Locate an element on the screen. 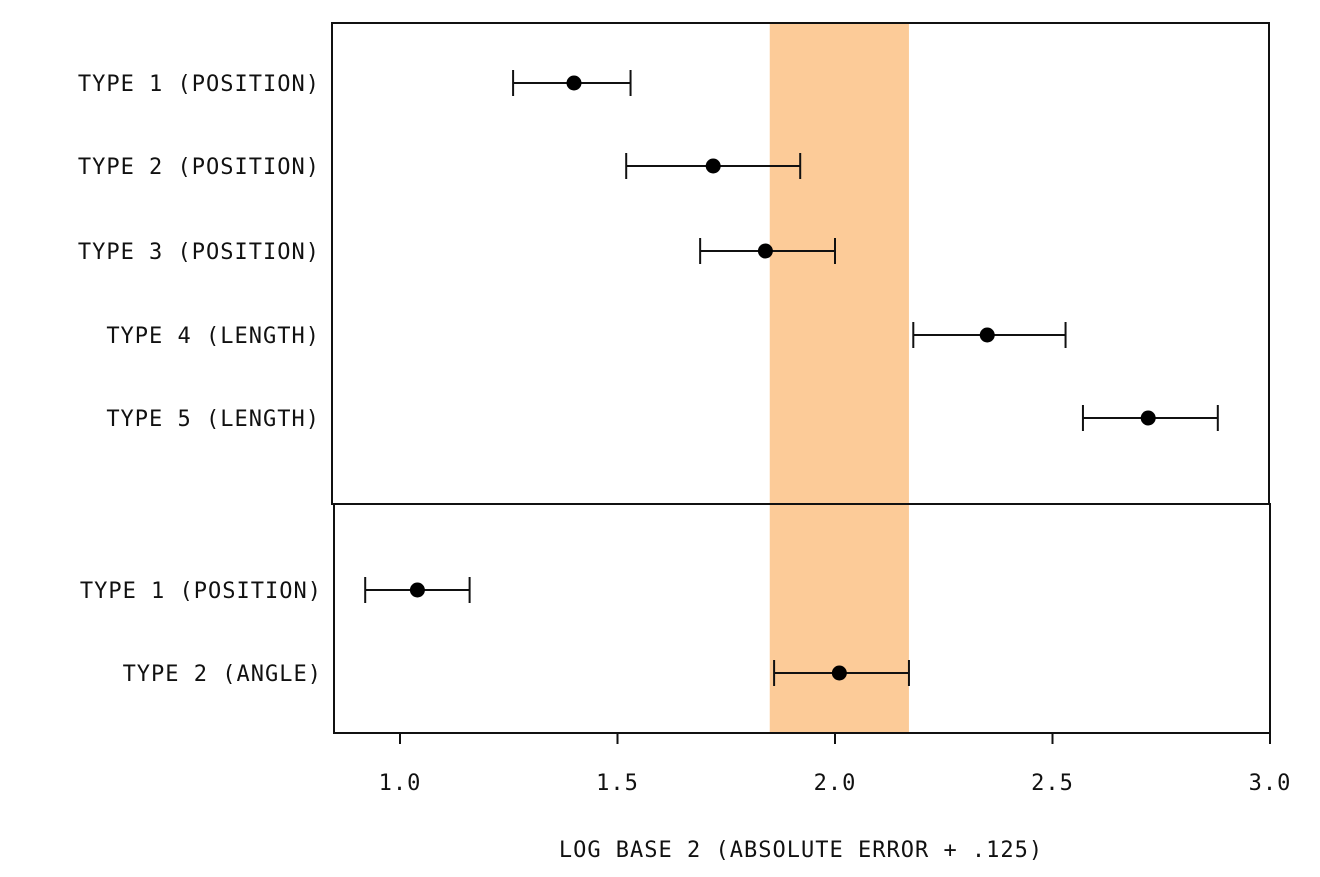 The image size is (1320, 877). row-label: TYPE 5 (LENGTH) is located at coordinates (213, 419).